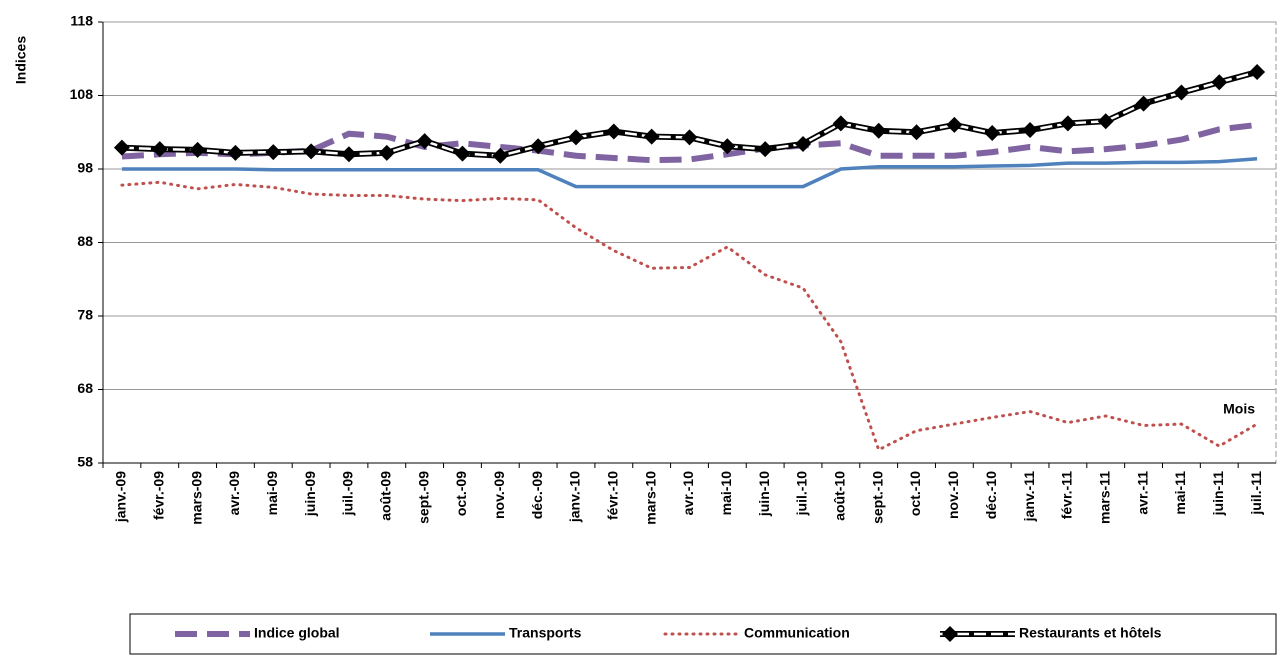 Image resolution: width=1288 pixels, height=658 pixels. Describe the element at coordinates (385, 496) in the screenshot. I see `x-tick-label: août-09` at that location.